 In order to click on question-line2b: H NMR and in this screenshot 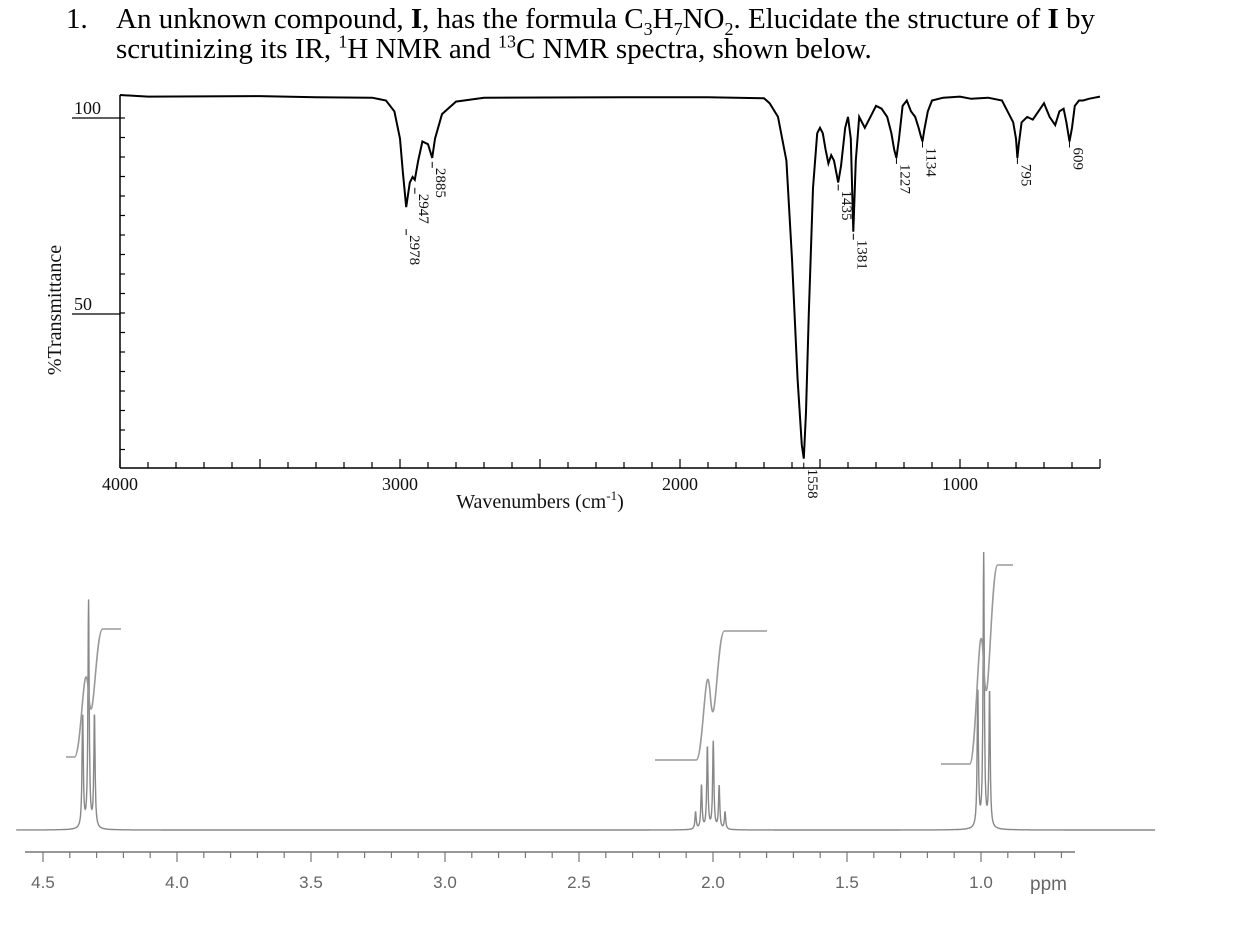, I will do `click(422, 49)`.